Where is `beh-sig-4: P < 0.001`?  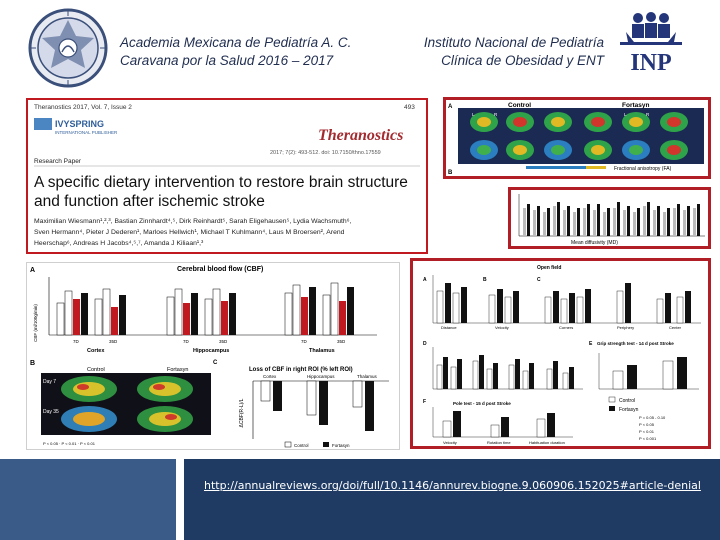 beh-sig-4: P < 0.001 is located at coordinates (648, 438).